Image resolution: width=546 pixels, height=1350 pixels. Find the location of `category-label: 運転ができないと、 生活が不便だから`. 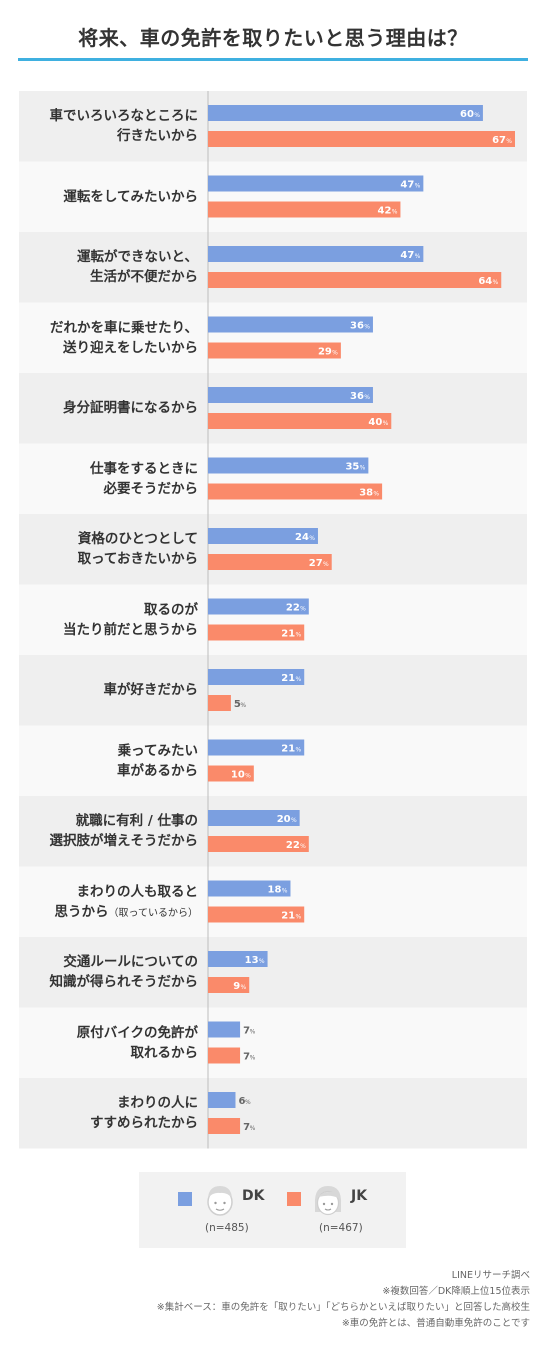

category-label: 運転ができないと、 生活が不便だから is located at coordinates (137, 267).